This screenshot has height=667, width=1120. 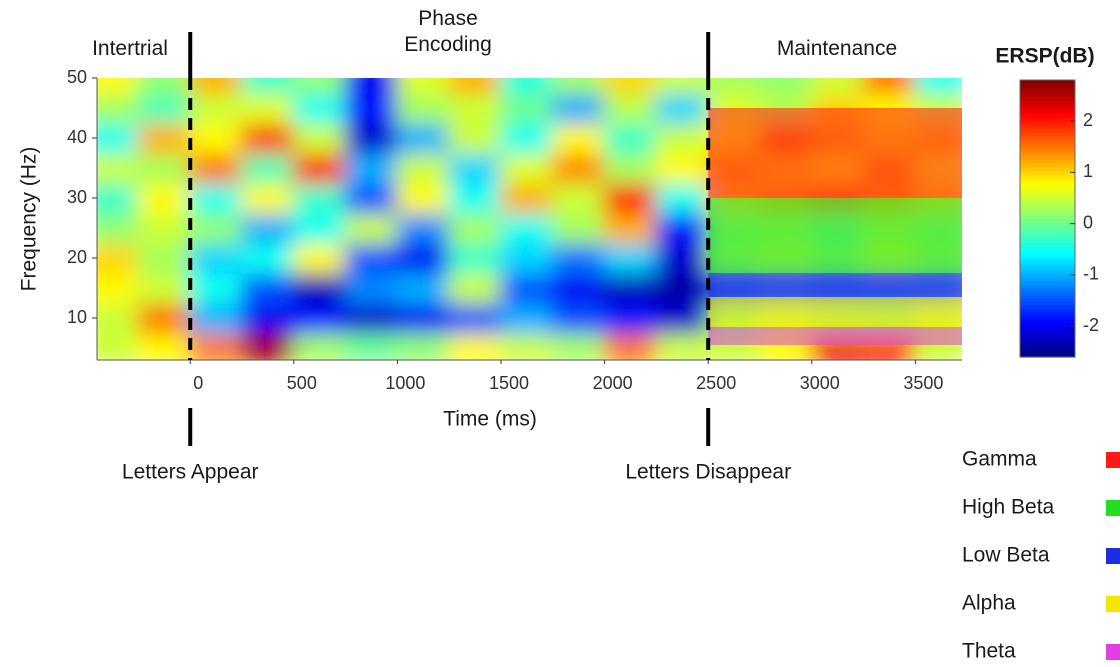 I want to click on x-tick-label: 3500, so click(x=923, y=383).